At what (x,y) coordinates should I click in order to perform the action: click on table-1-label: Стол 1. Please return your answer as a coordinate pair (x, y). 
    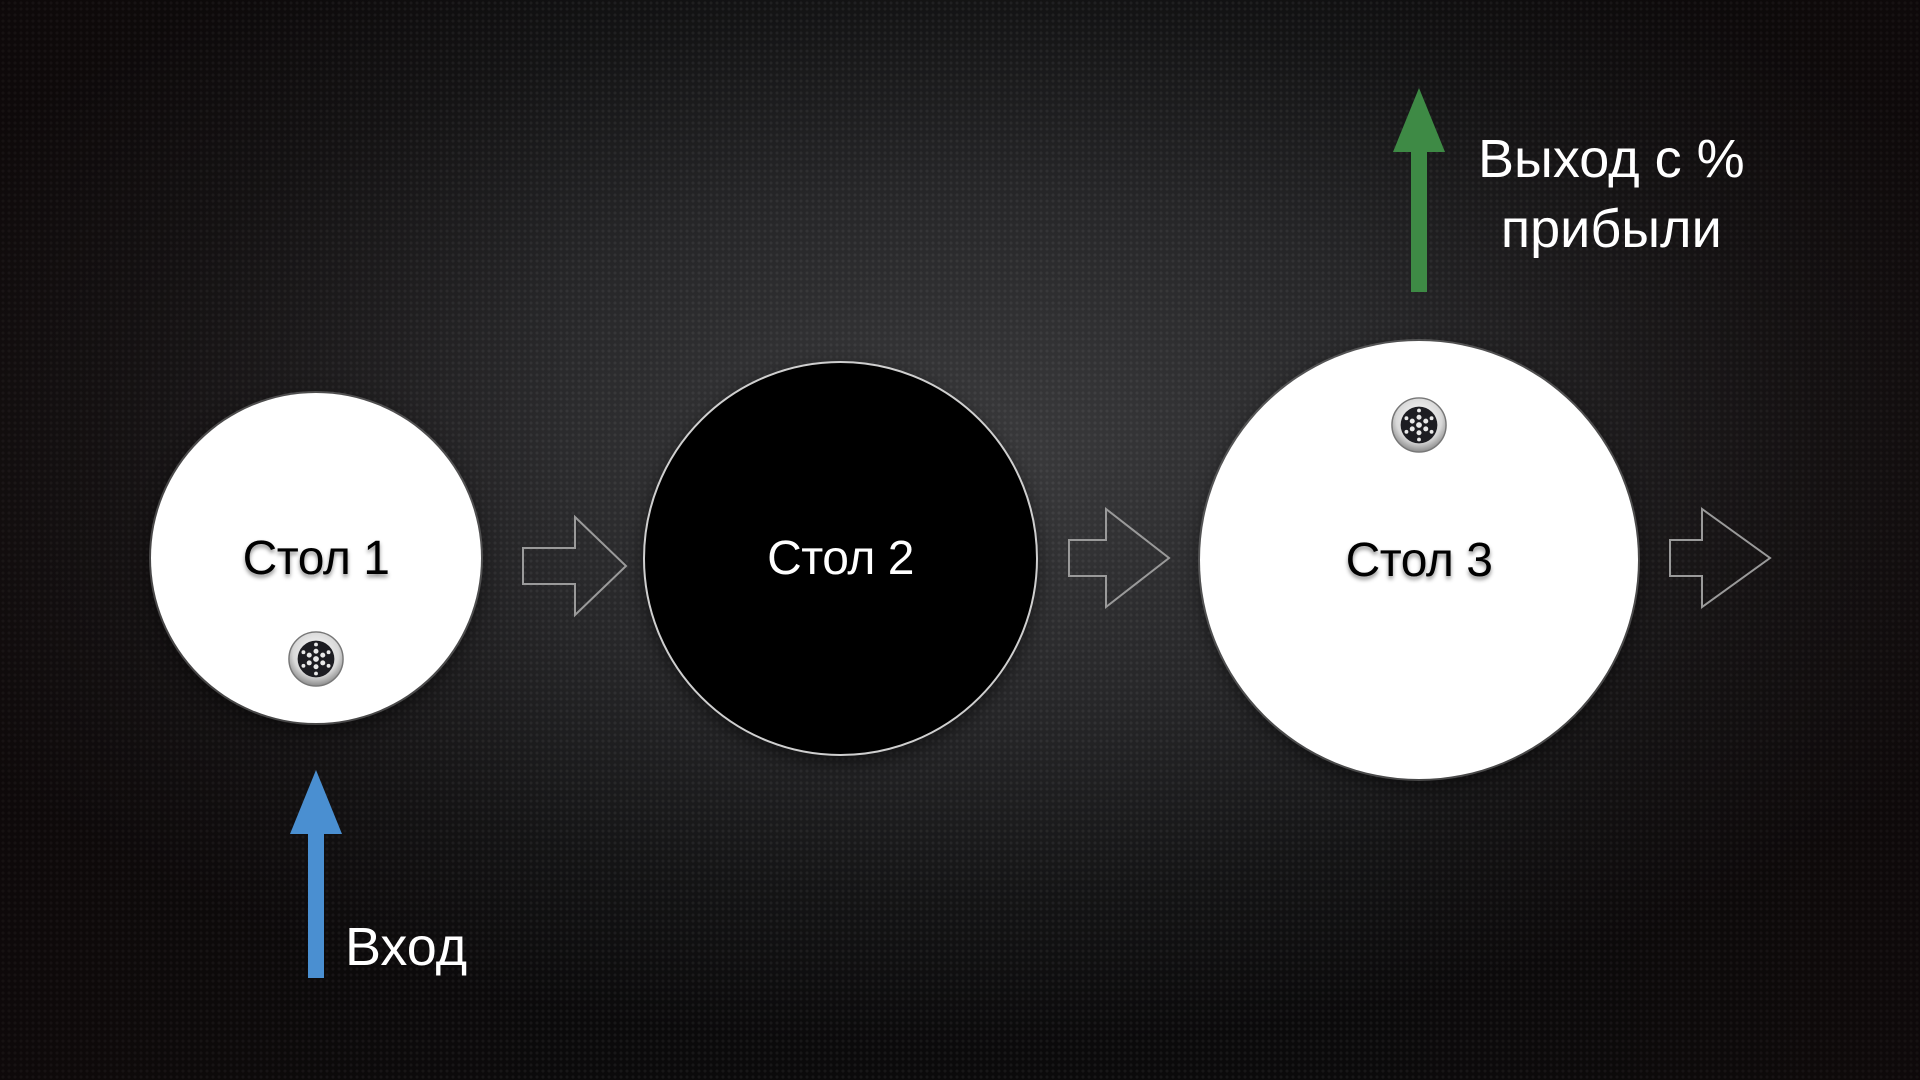
    Looking at the image, I should click on (316, 558).